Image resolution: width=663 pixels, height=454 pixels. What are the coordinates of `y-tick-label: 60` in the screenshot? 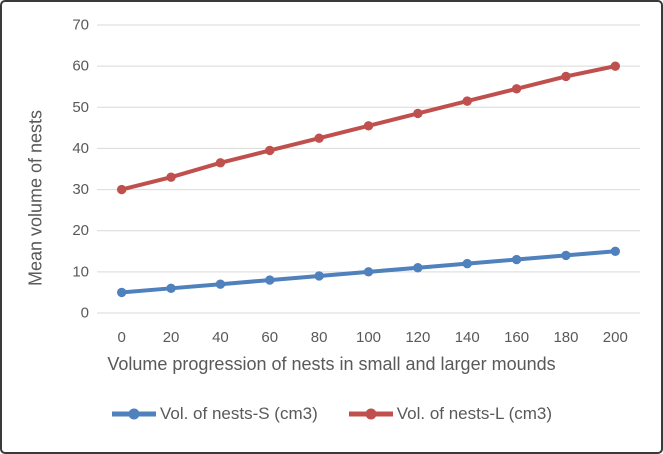 It's located at (80, 66).